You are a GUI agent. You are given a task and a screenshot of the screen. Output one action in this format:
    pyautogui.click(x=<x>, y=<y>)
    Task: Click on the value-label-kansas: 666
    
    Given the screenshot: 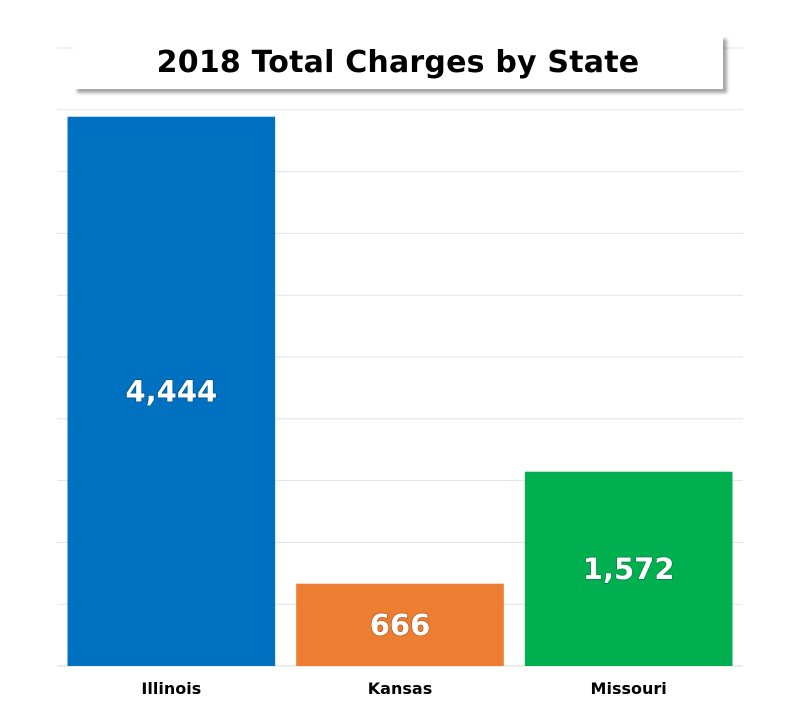 What is the action you would take?
    pyautogui.click(x=400, y=625)
    